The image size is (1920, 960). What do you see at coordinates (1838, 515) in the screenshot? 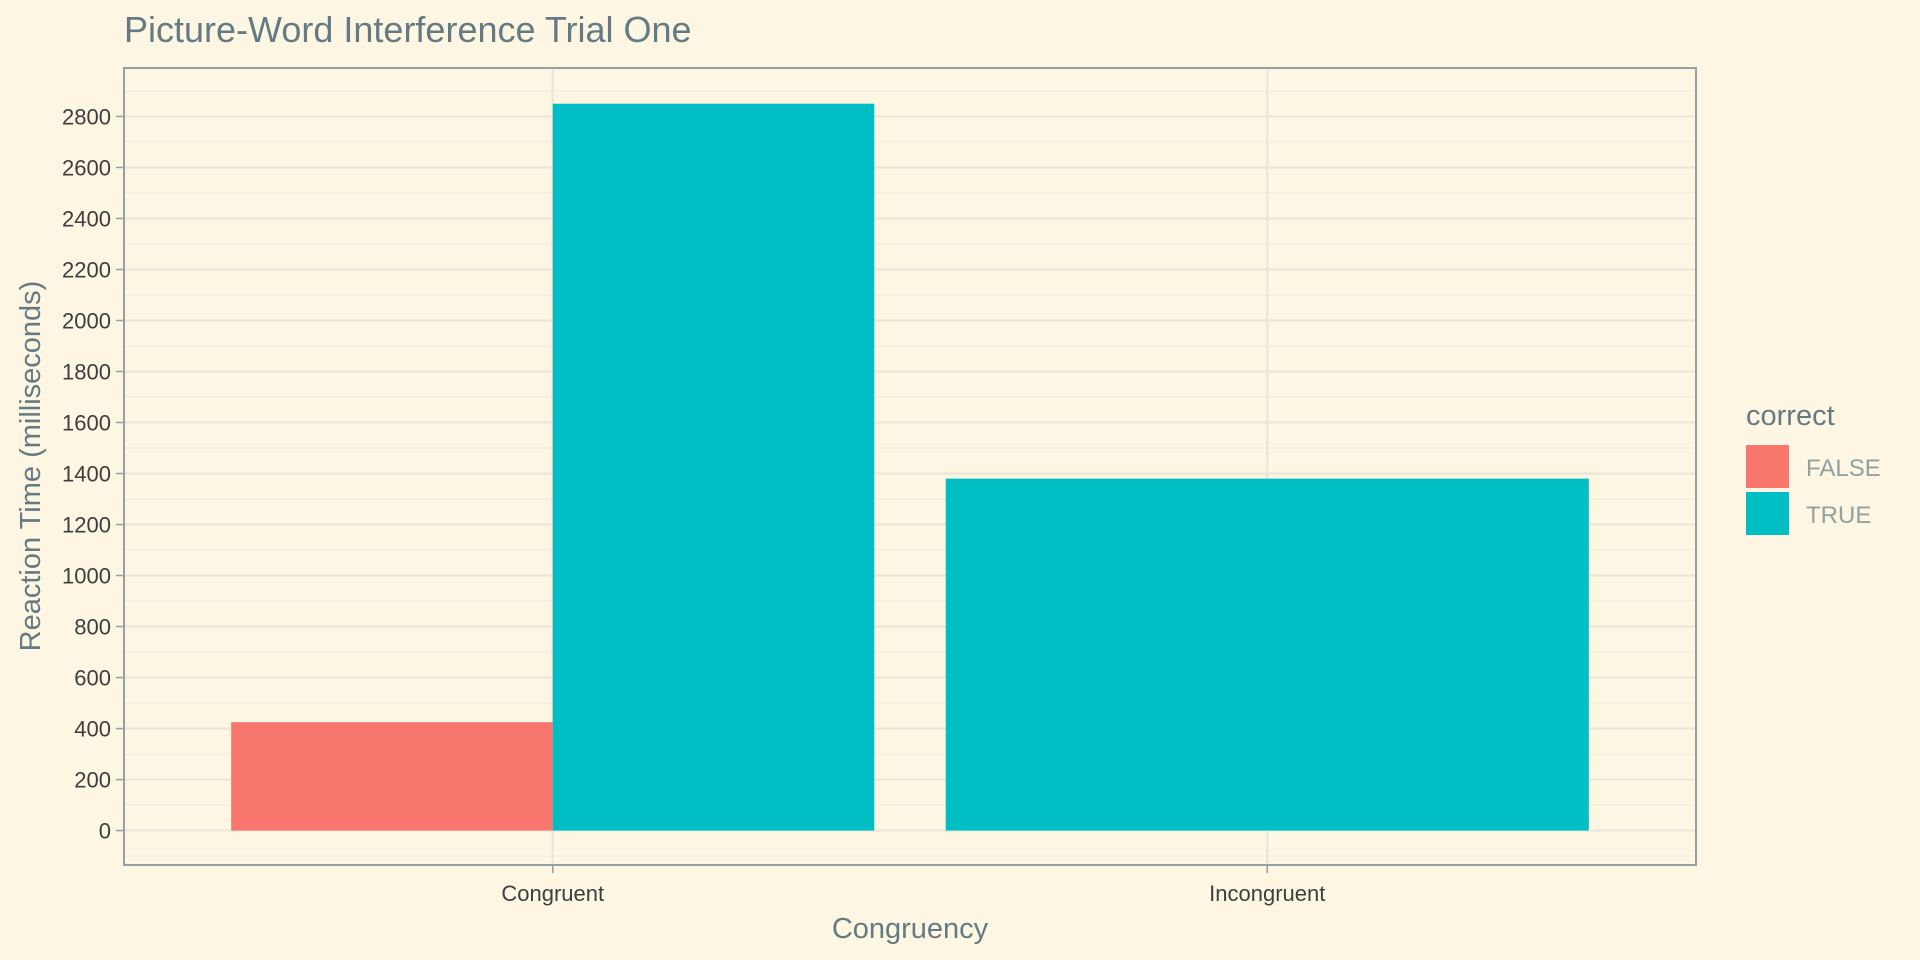
I see `legend-label-true: TRUE` at bounding box center [1838, 515].